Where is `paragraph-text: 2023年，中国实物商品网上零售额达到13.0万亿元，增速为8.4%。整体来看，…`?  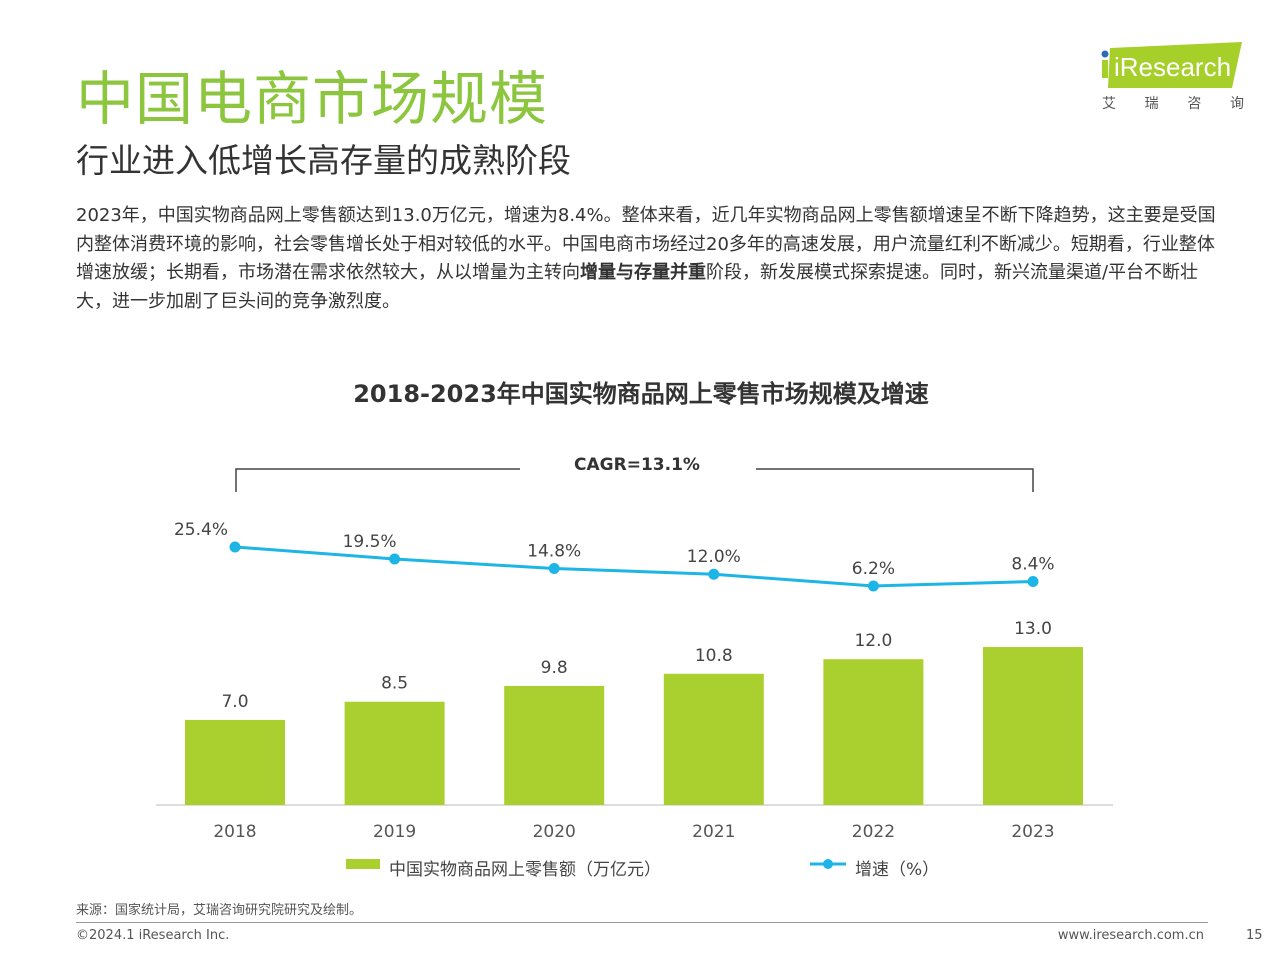
paragraph-text: 2023年，中国实物商品网上零售额达到13.0万亿元，增速为8.4%。整体来看，… is located at coordinates (646, 244).